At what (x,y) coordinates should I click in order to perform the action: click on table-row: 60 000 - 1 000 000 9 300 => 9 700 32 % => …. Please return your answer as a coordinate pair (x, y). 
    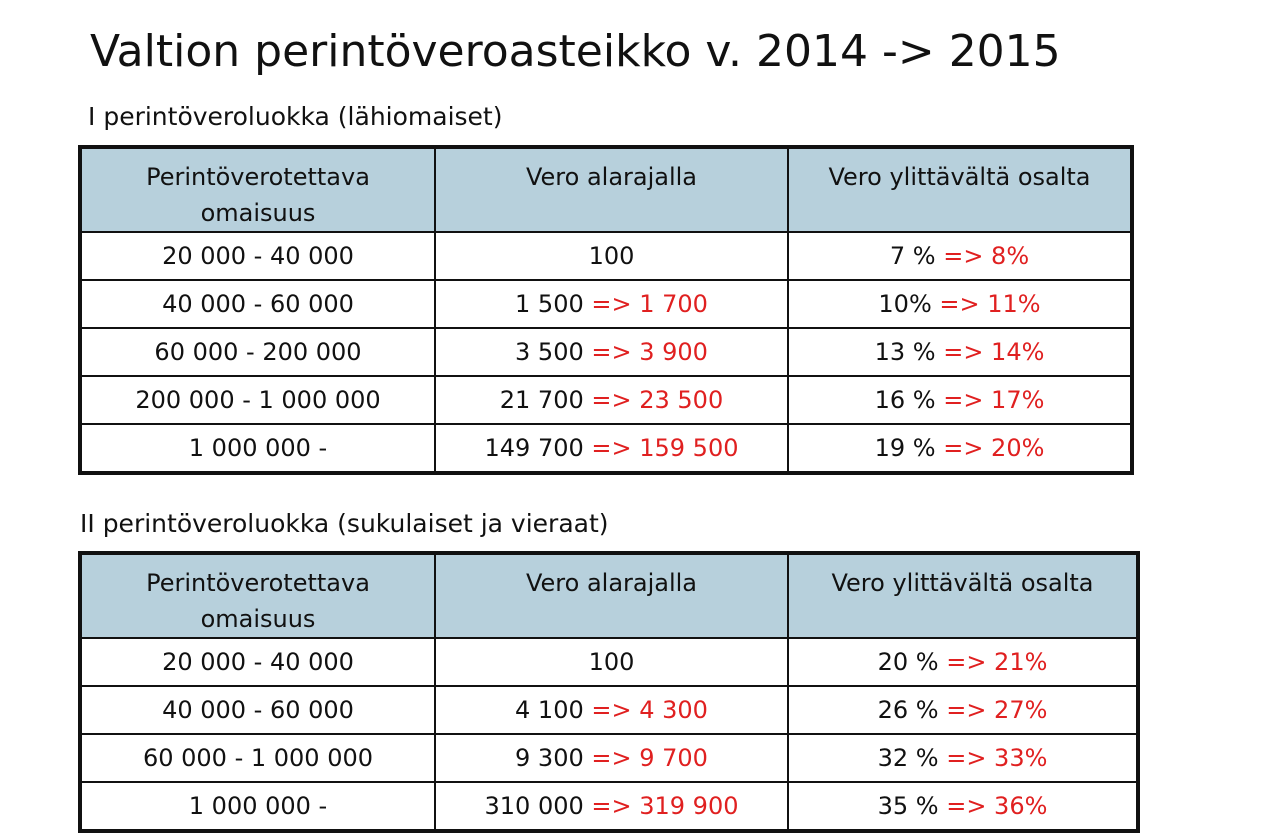
    Looking at the image, I should click on (609, 758).